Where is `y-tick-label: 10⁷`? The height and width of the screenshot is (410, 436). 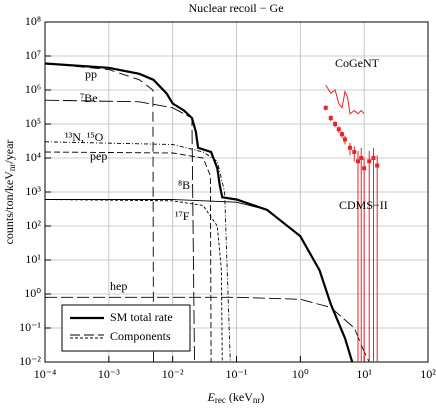 y-tick-label: 10⁷ is located at coordinates (33, 55).